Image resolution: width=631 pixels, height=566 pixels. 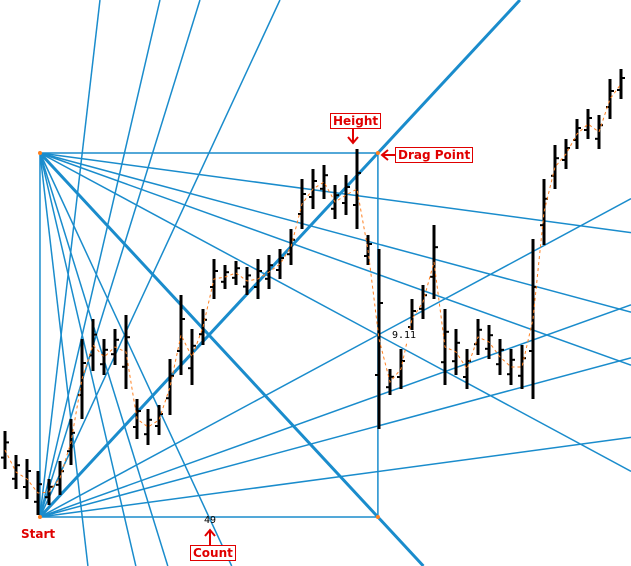 I want to click on drag-point-label: Drag Point, so click(x=434, y=155).